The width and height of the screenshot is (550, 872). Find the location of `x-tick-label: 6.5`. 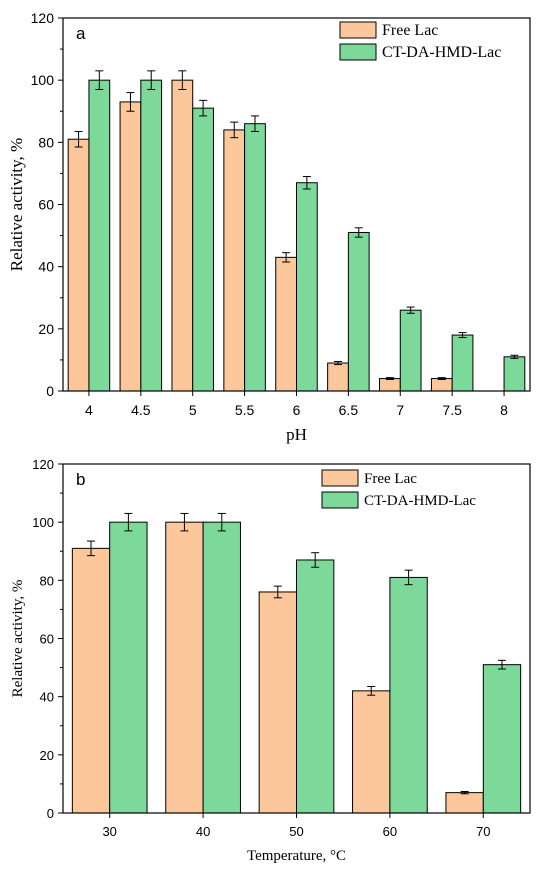

x-tick-label: 6.5 is located at coordinates (349, 410).